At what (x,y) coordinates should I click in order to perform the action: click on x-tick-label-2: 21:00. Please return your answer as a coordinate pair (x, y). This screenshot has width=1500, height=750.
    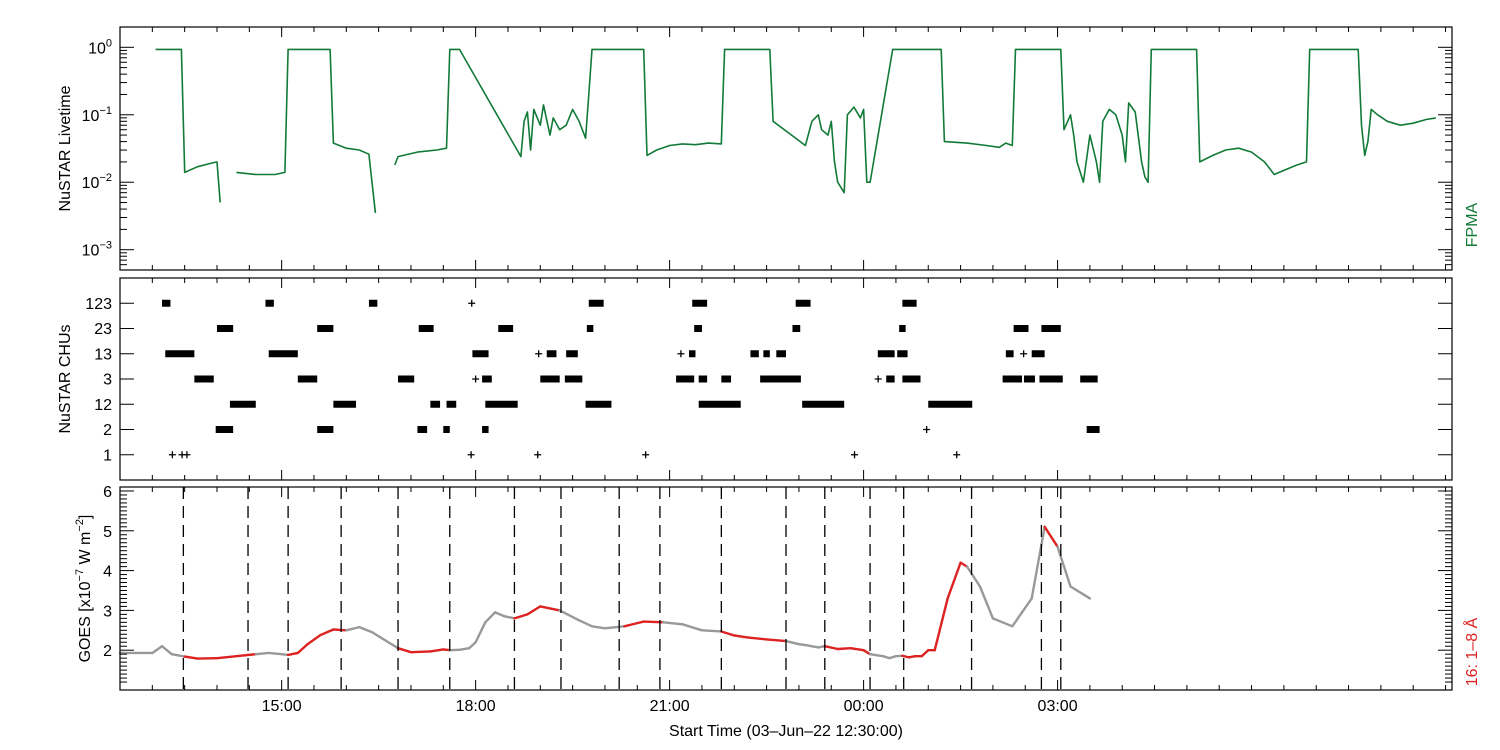
    Looking at the image, I should click on (670, 706).